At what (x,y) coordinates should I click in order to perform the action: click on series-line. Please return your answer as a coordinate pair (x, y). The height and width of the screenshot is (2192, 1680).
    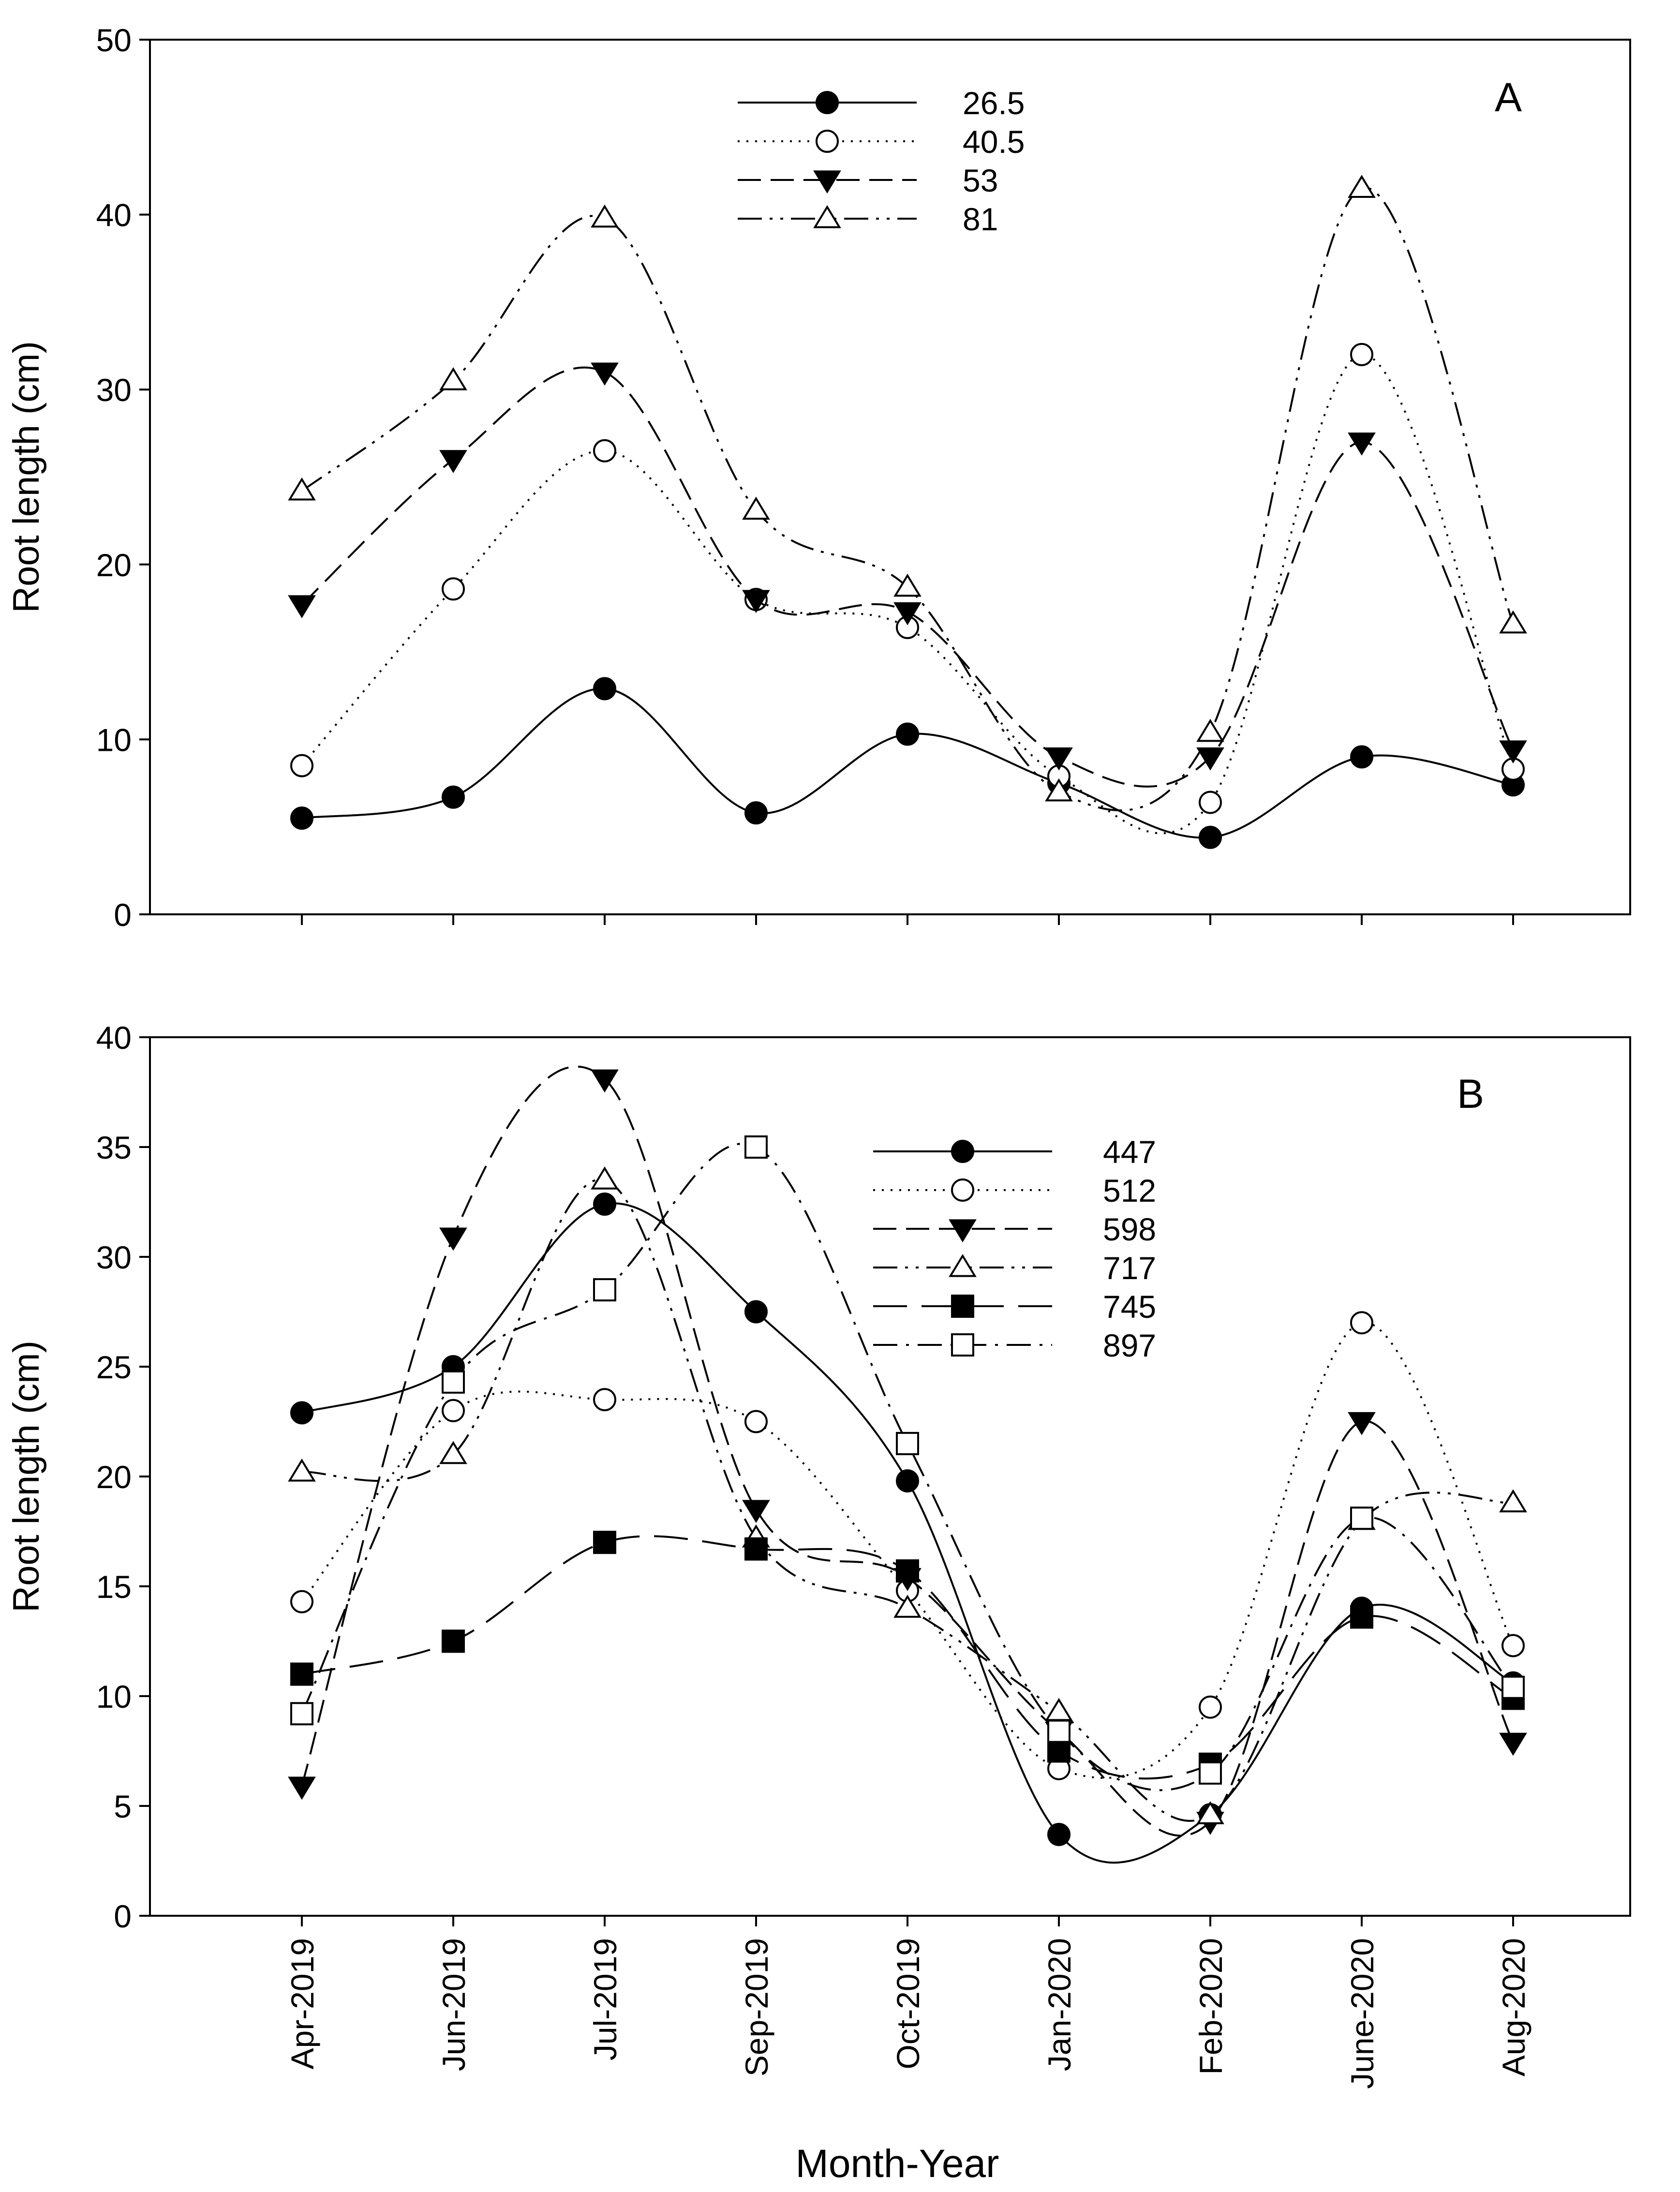
    Looking at the image, I should click on (908, 577).